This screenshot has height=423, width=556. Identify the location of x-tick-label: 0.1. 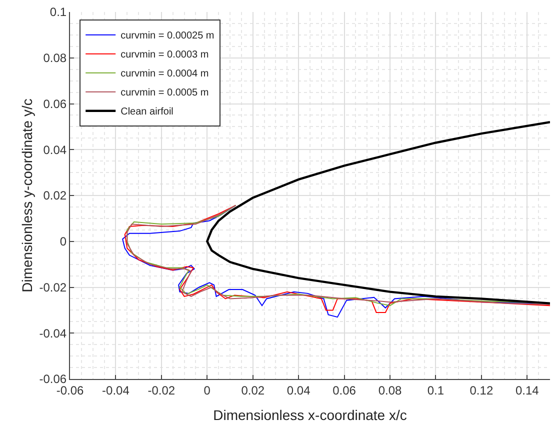
(435, 390).